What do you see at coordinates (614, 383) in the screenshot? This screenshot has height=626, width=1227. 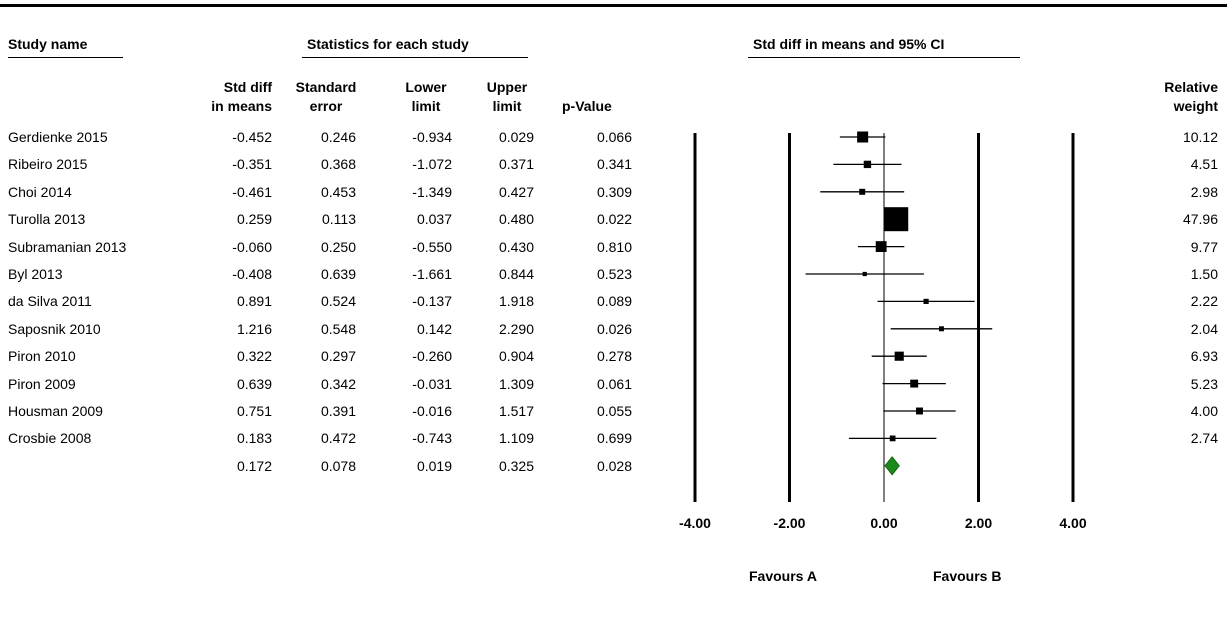 I see `p-value-cell: 0.061` at bounding box center [614, 383].